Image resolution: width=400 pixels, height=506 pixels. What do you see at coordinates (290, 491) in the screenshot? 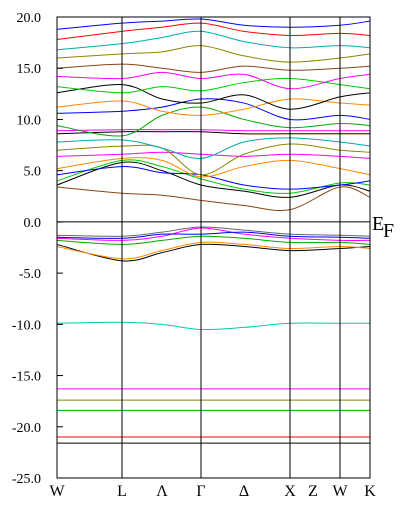
I see `k-point-label: X` at bounding box center [290, 491].